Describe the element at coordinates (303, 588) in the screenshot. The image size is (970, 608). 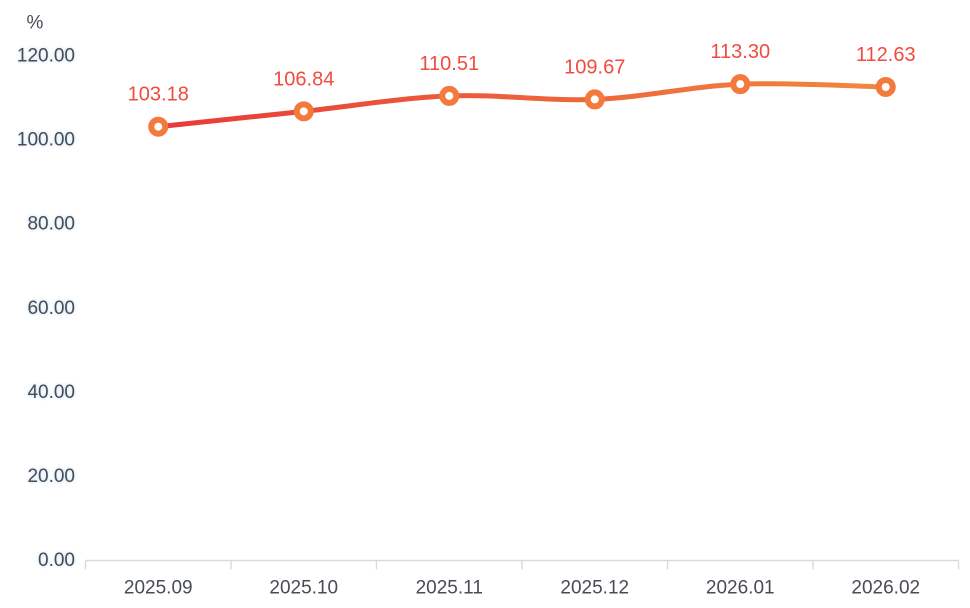
I see `x-axis-tick-label: 2025.10` at that location.